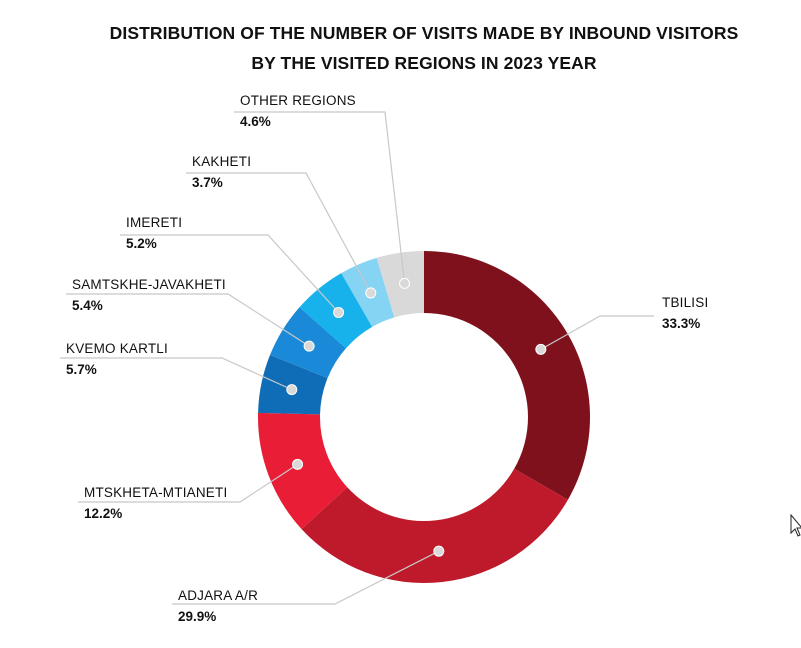 Image resolution: width=801 pixels, height=648 pixels. I want to click on slice-mtskheta-mtianeti, so click(303, 471).